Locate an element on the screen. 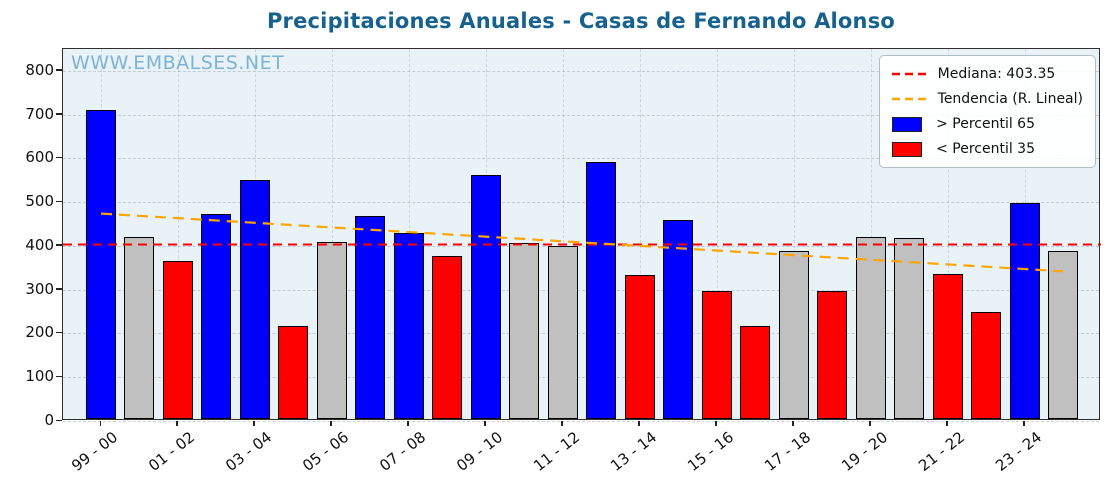 Image resolution: width=1120 pixels, height=500 pixels. legend-item: Tendencia (R. Lineal) is located at coordinates (987, 99).